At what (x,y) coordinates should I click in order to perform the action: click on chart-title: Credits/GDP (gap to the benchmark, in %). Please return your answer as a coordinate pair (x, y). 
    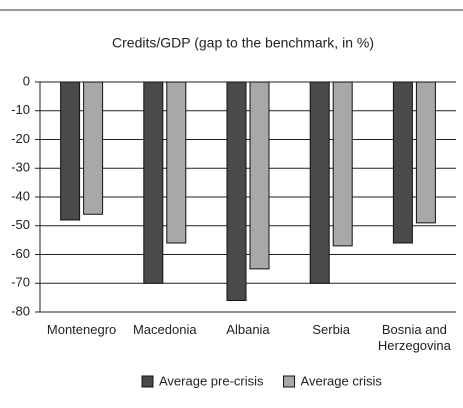
    Looking at the image, I should click on (243, 43).